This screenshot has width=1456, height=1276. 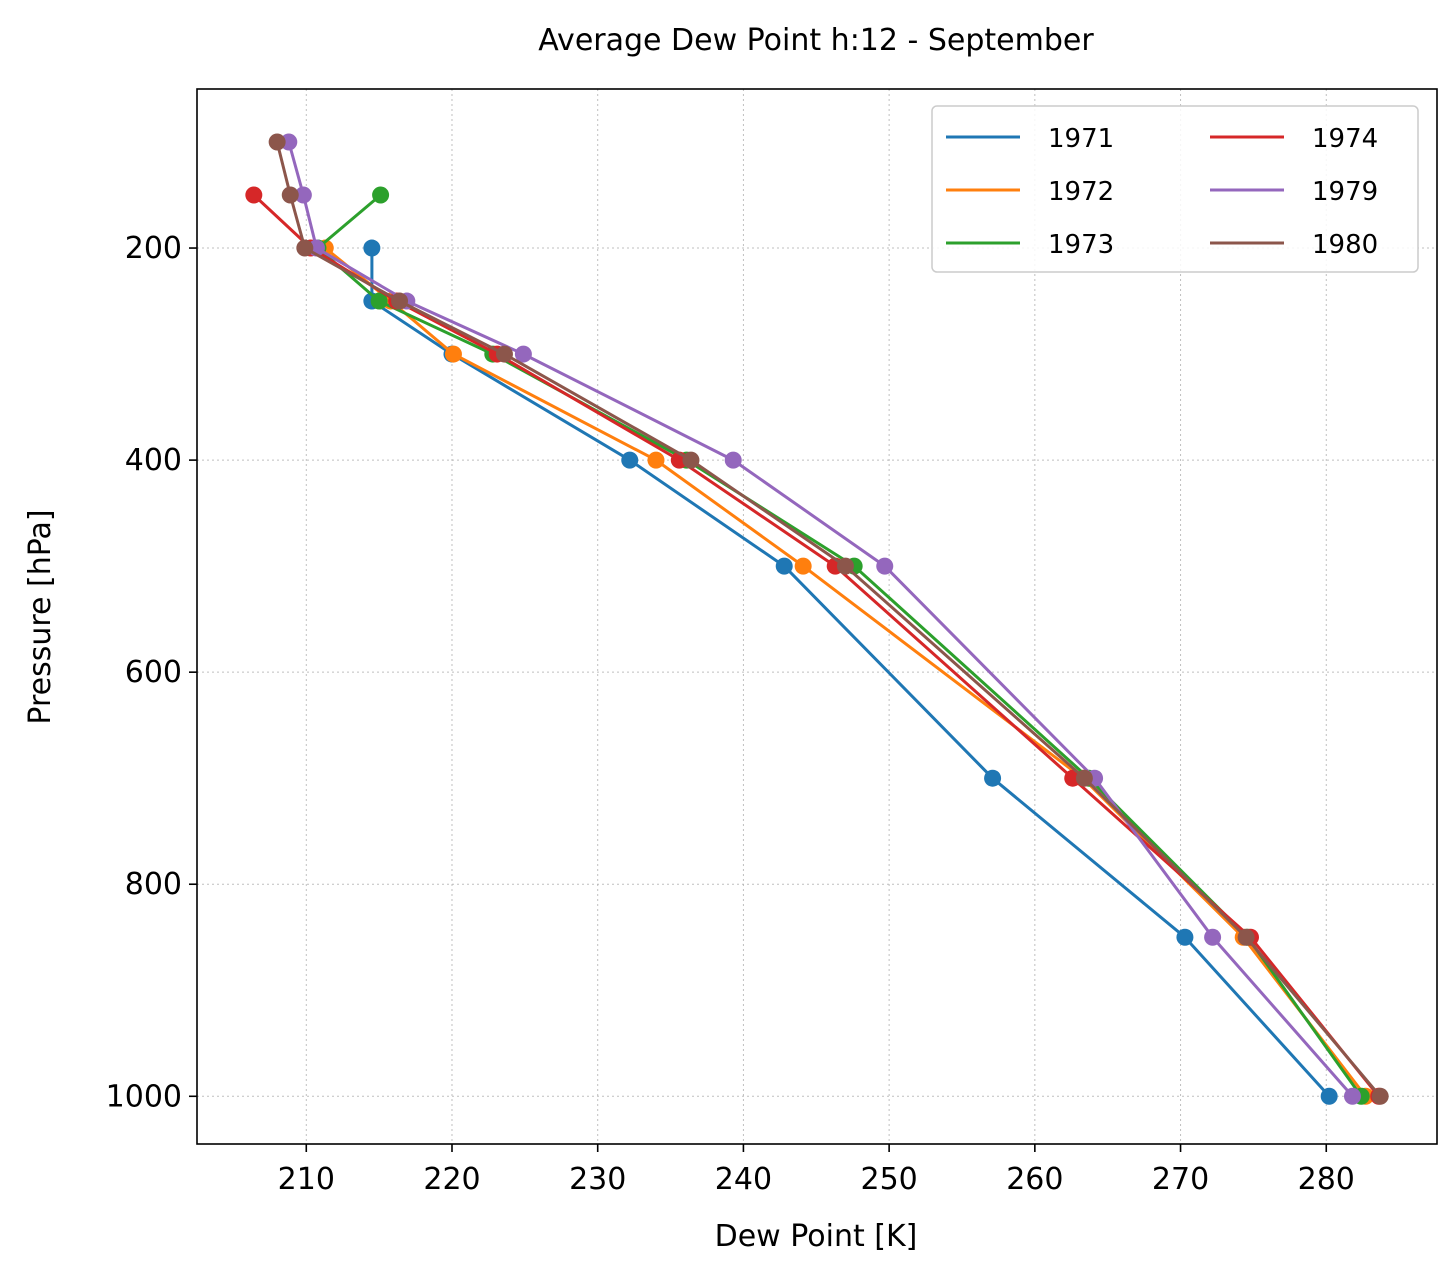 I want to click on y-tick-label: 400, so click(x=153, y=460).